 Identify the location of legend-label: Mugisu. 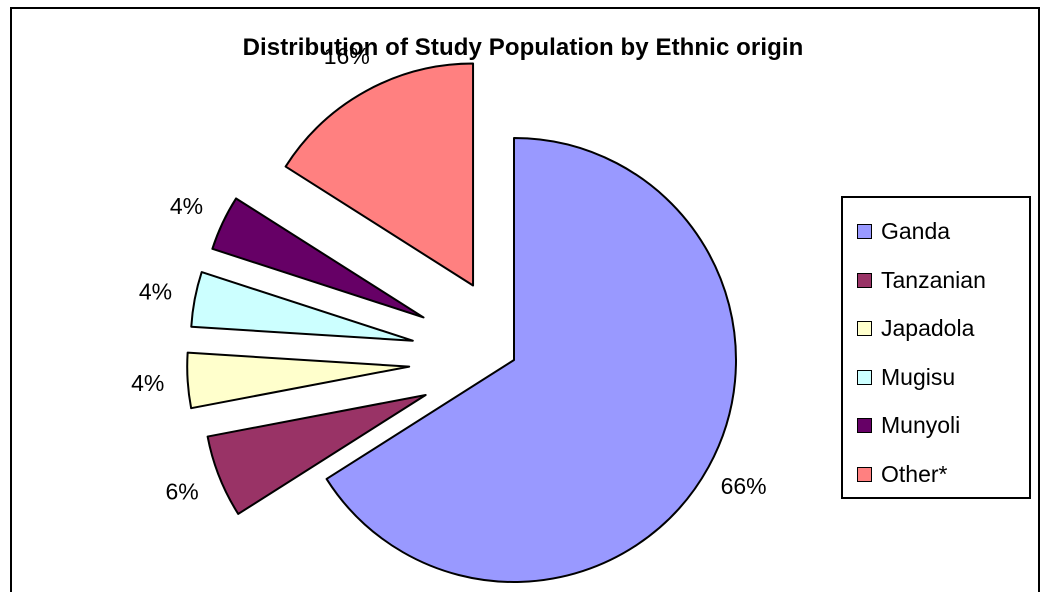
(918, 376).